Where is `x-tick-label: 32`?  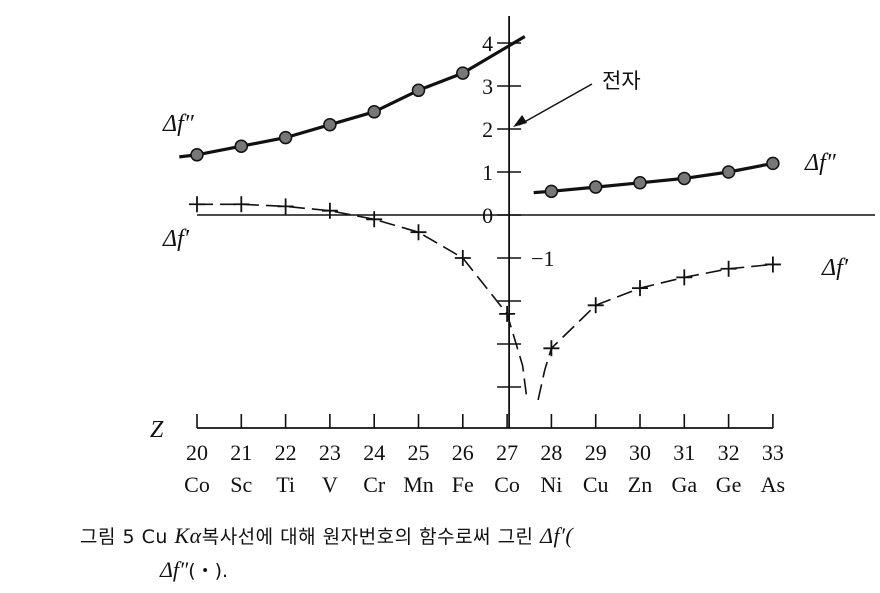 x-tick-label: 32 is located at coordinates (729, 452).